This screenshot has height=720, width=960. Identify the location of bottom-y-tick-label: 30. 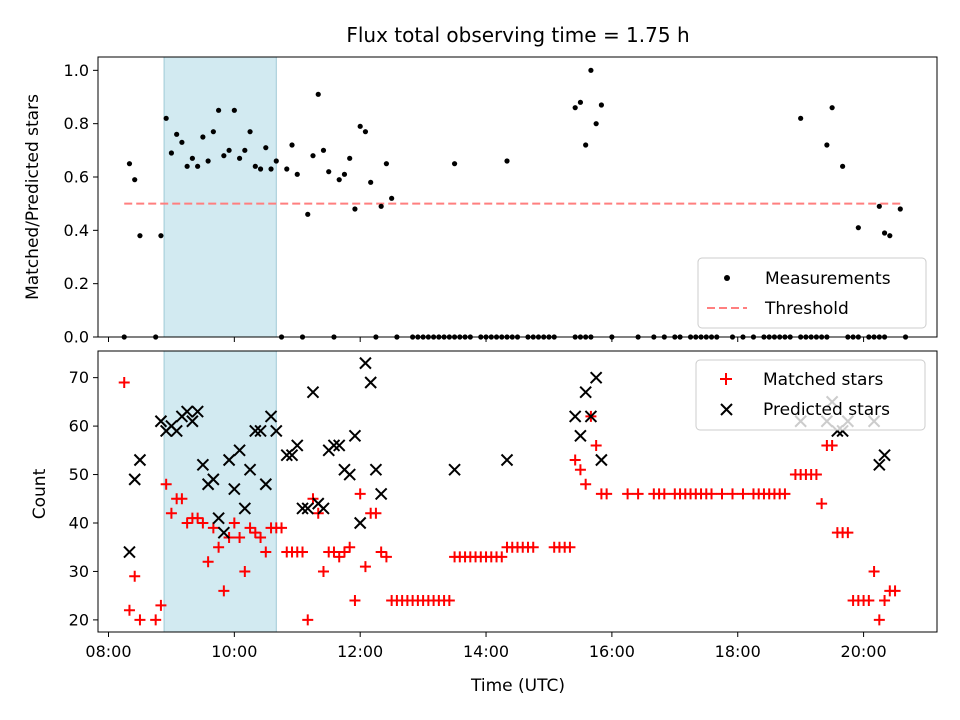
(79, 571).